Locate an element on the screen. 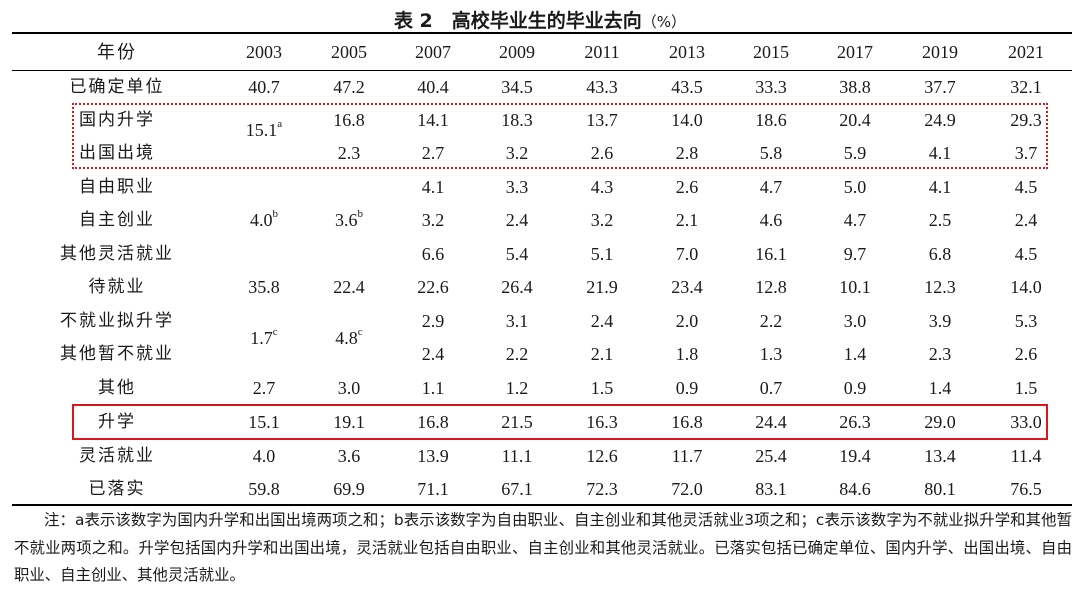  table-cell: 4.1 is located at coordinates (940, 153).